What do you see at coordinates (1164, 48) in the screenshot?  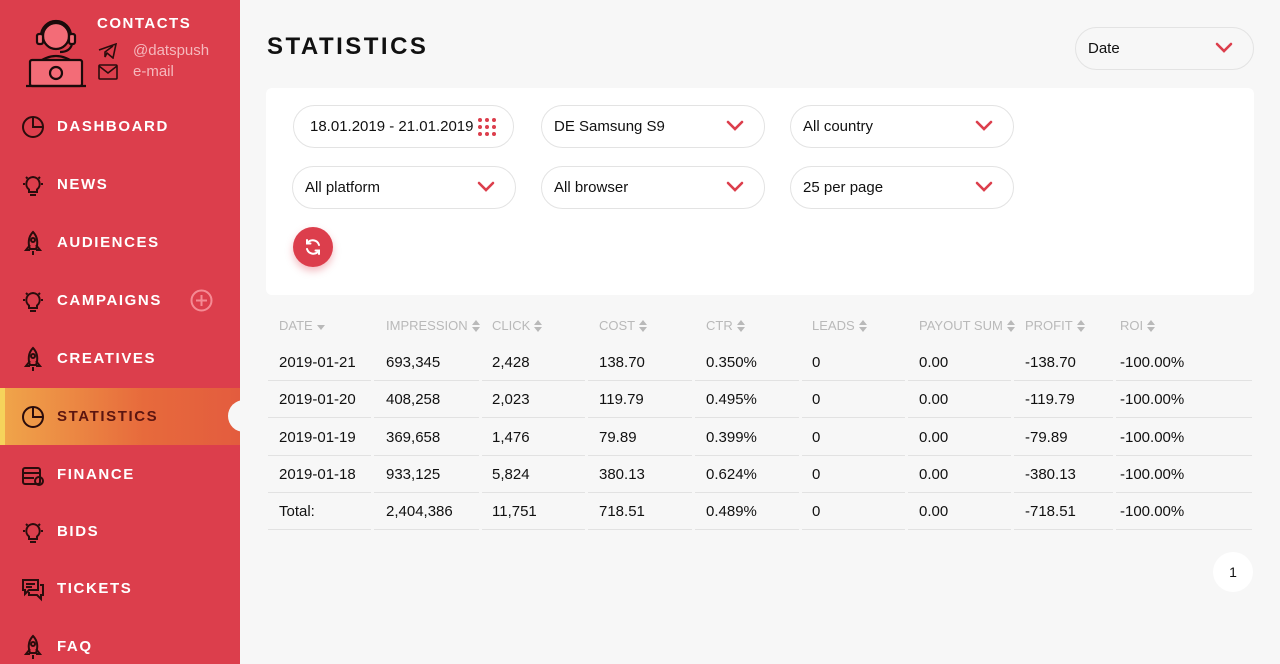 I see `group-by-select: Date` at bounding box center [1164, 48].